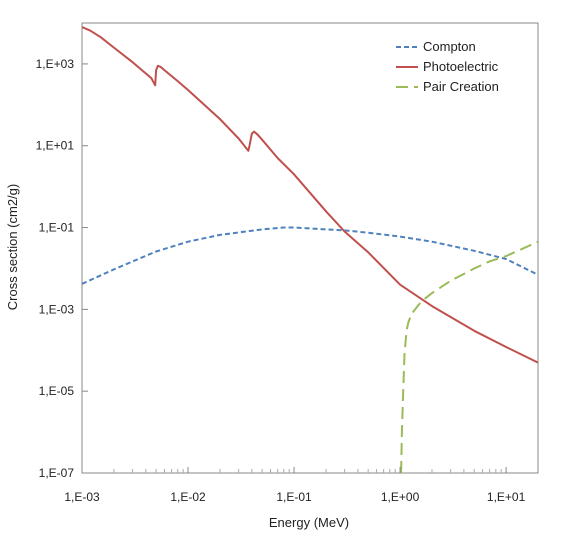 This screenshot has width=581, height=551. Describe the element at coordinates (57, 309) in the screenshot. I see `y-tick-label: 1,E-03` at that location.